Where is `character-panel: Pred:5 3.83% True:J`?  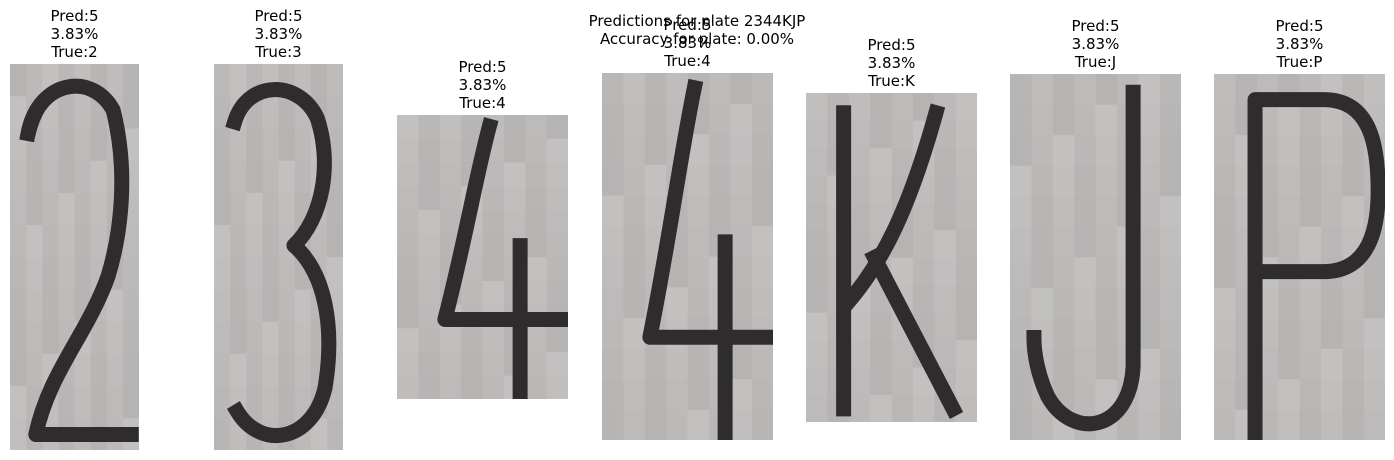 character-panel: Pred:5 3.83% True:J is located at coordinates (1095, 228).